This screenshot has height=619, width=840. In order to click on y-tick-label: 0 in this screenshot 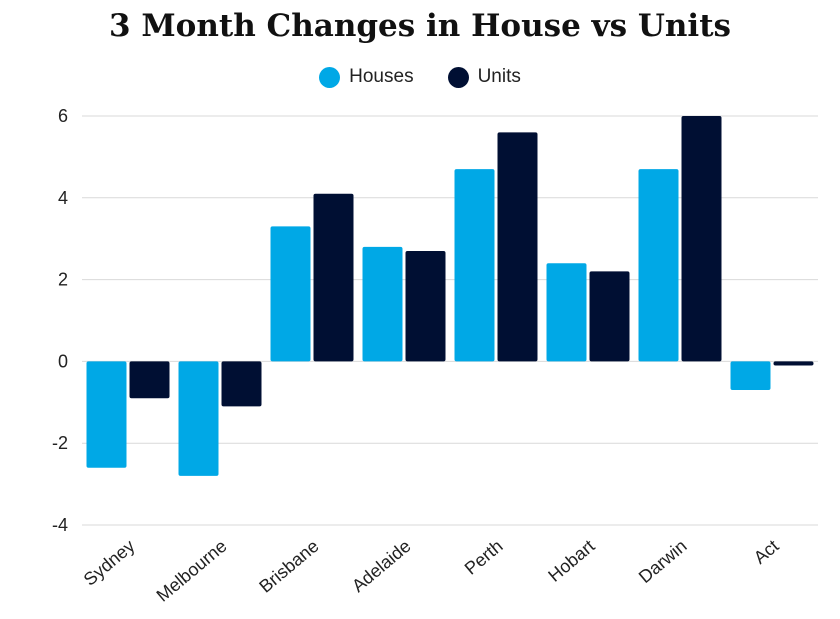, I will do `click(63, 361)`.